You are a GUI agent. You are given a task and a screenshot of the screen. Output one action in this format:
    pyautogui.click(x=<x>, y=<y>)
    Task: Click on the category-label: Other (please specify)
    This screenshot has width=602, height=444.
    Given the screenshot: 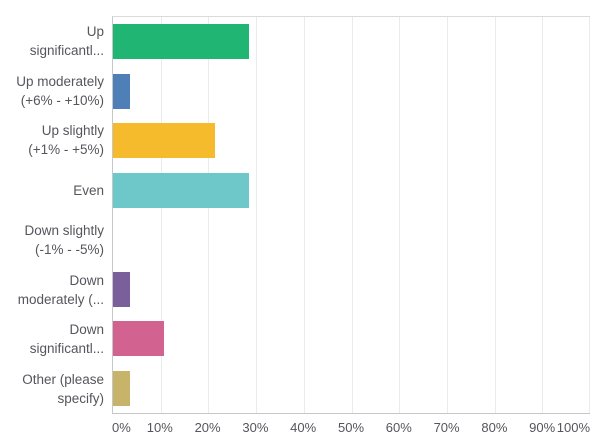 What is the action you would take?
    pyautogui.click(x=63, y=389)
    